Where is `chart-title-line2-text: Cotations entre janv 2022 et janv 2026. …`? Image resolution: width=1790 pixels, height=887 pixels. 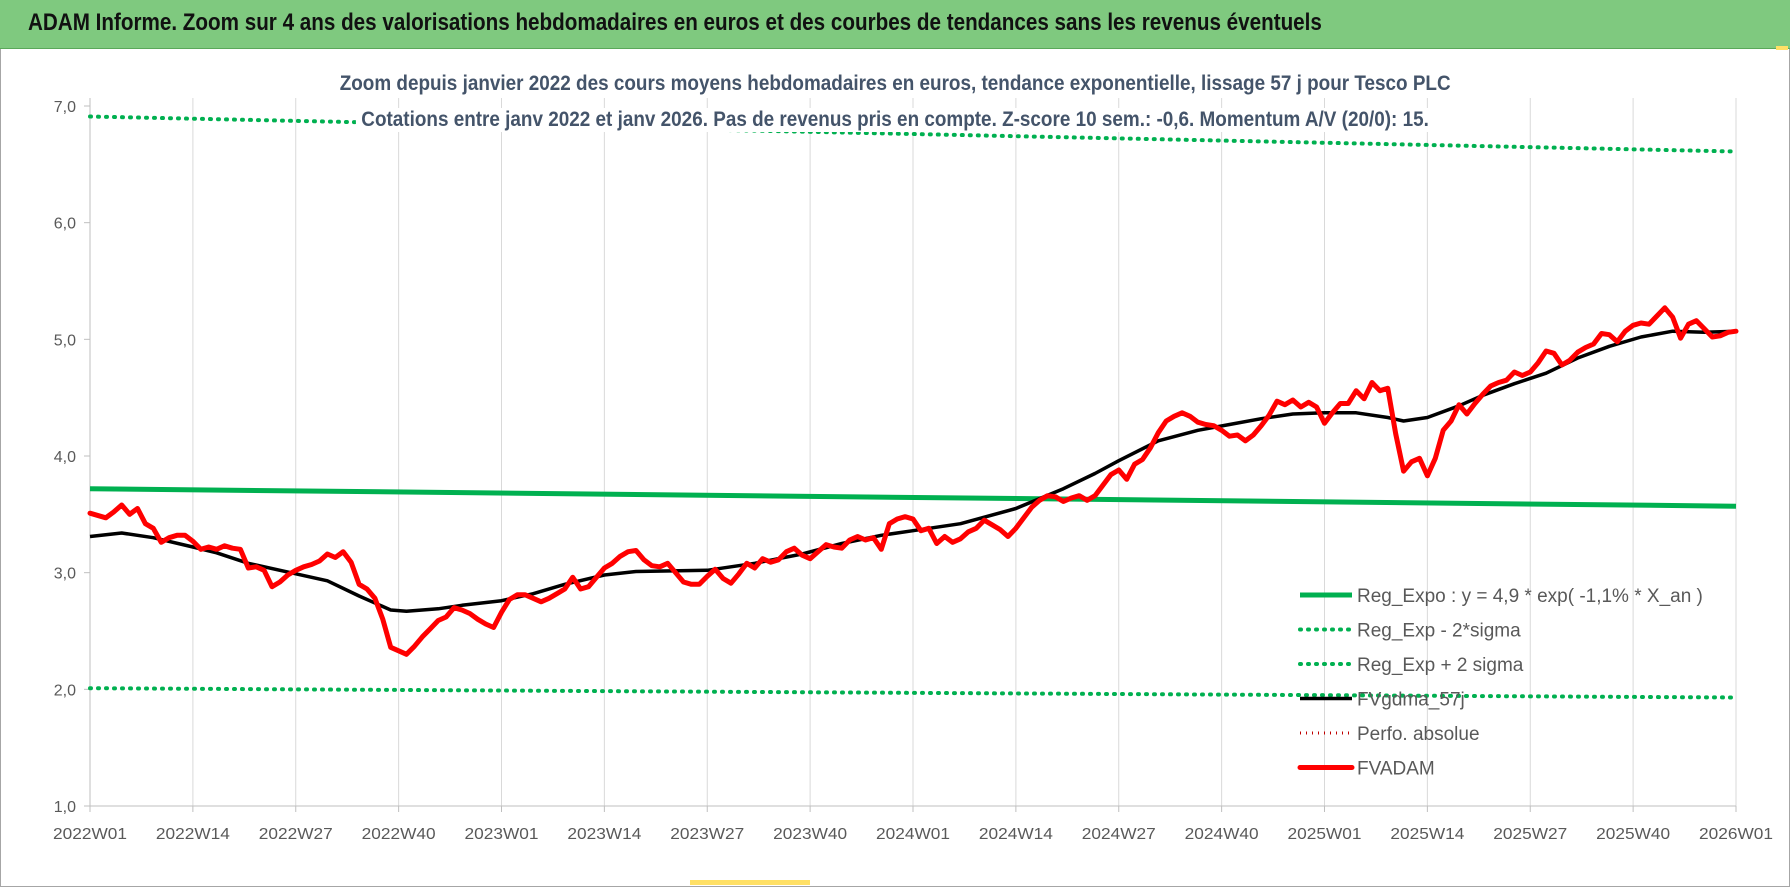
chart-title-line2-text: Cotations entre janv 2022 et janv 2026. … is located at coordinates (895, 120).